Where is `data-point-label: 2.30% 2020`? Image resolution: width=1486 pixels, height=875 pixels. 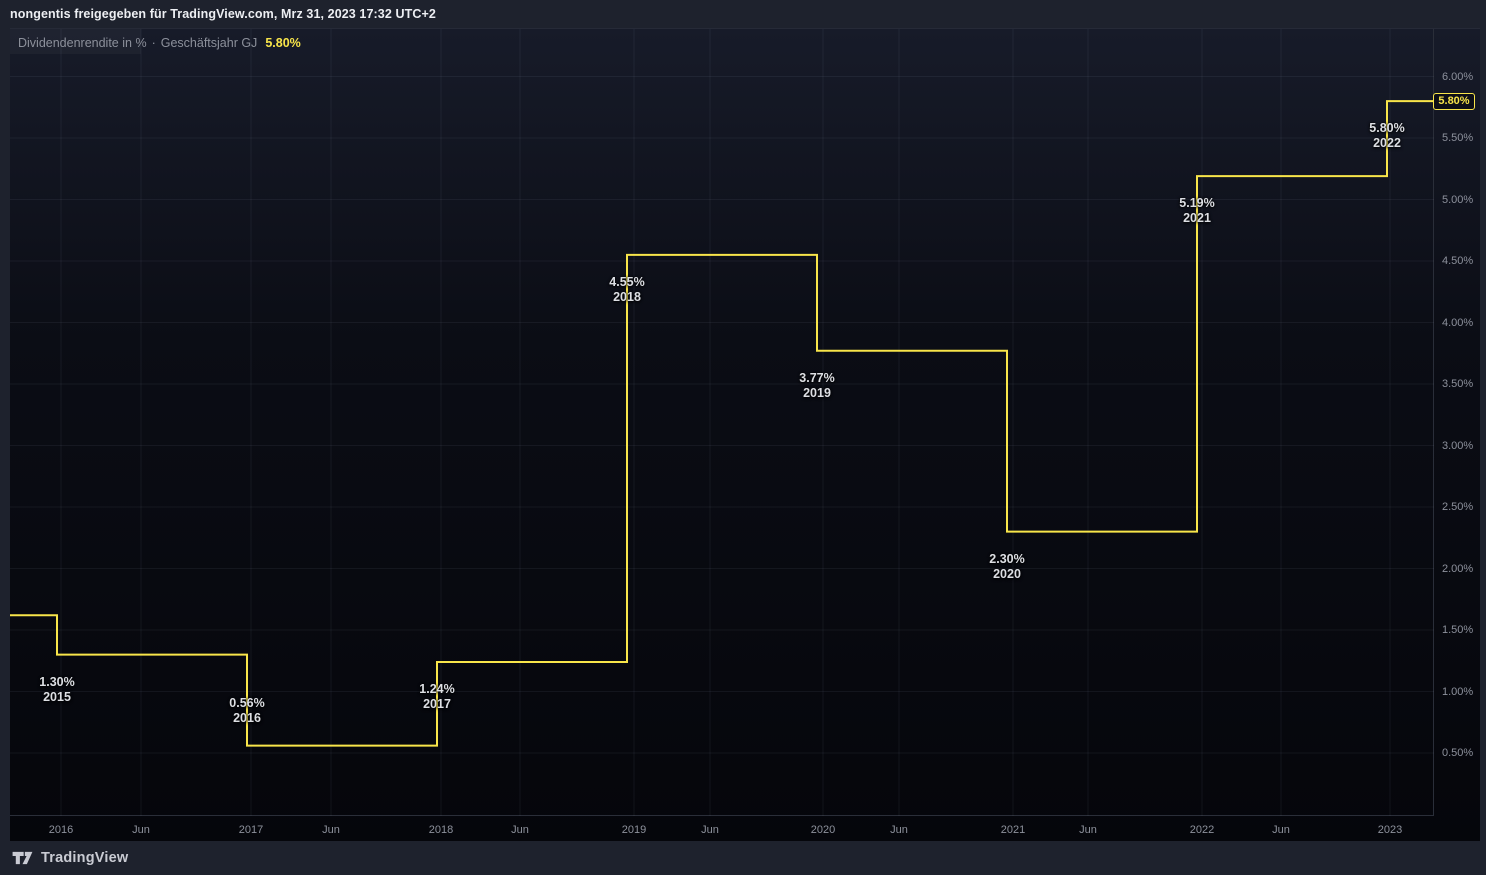 data-point-label: 2.30% 2020 is located at coordinates (1007, 566).